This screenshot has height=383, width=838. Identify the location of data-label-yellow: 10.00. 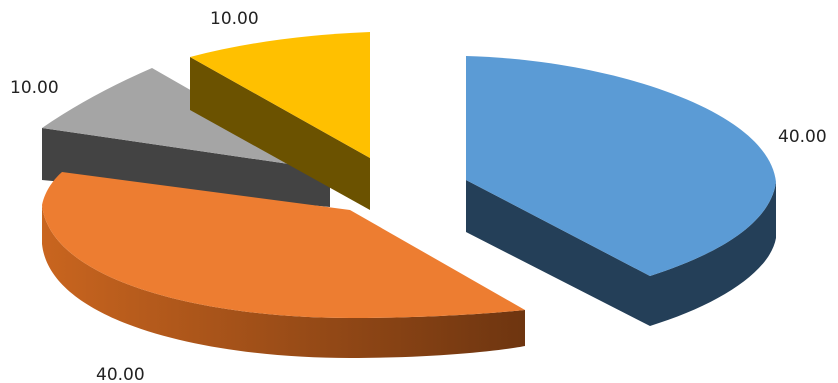
(234, 19).